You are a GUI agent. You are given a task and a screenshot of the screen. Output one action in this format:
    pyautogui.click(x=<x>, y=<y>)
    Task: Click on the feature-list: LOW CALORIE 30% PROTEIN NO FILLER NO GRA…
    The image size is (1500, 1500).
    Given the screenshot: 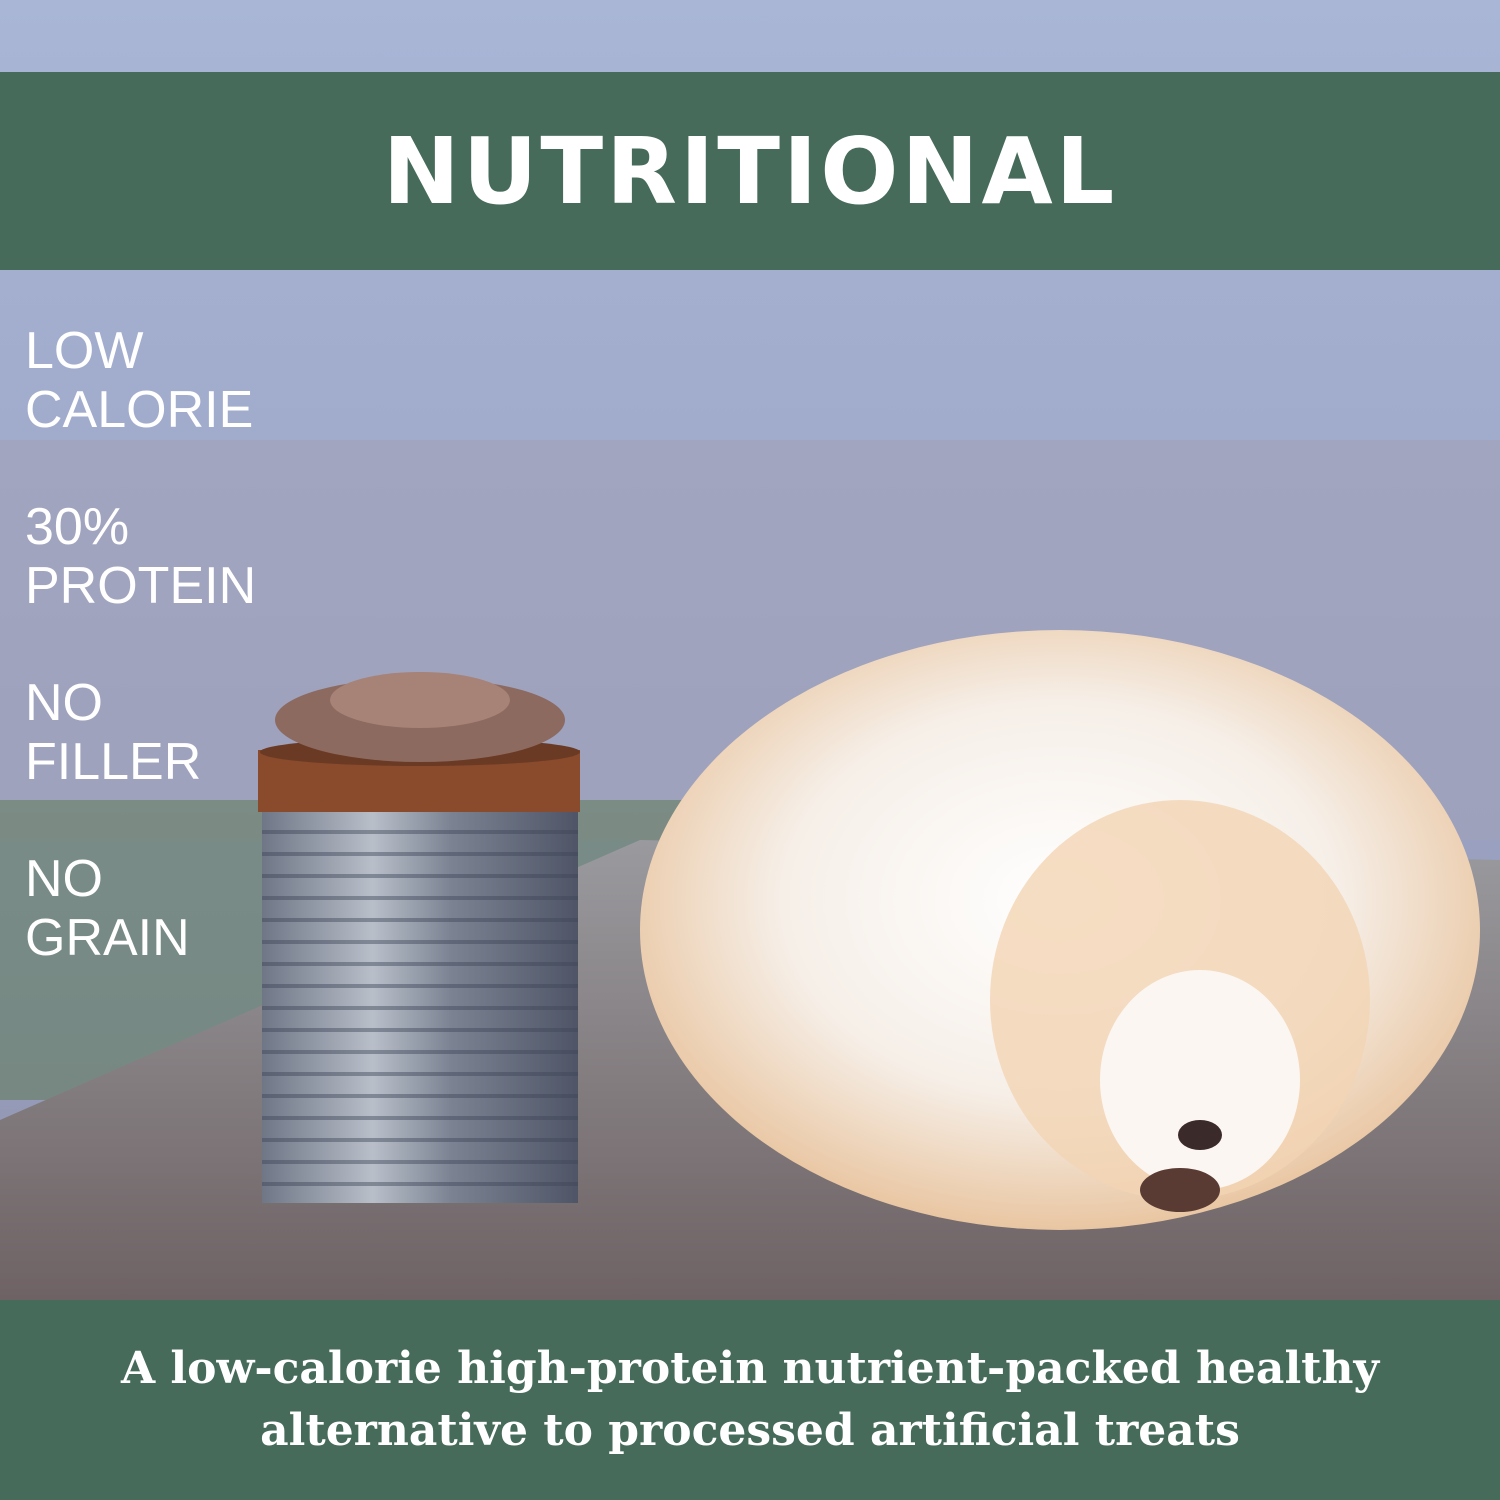 What is the action you would take?
    pyautogui.click(x=140, y=674)
    